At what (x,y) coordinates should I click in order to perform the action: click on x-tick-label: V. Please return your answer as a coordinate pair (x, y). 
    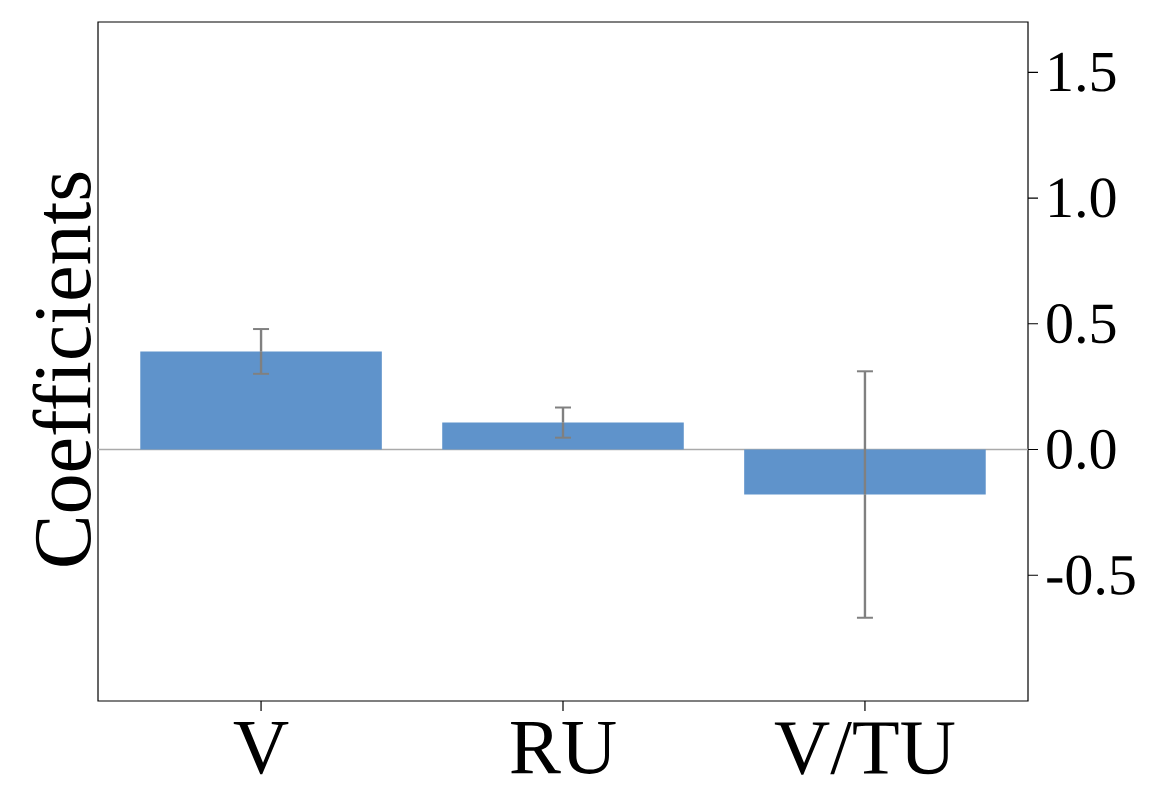
    Looking at the image, I should click on (261, 748).